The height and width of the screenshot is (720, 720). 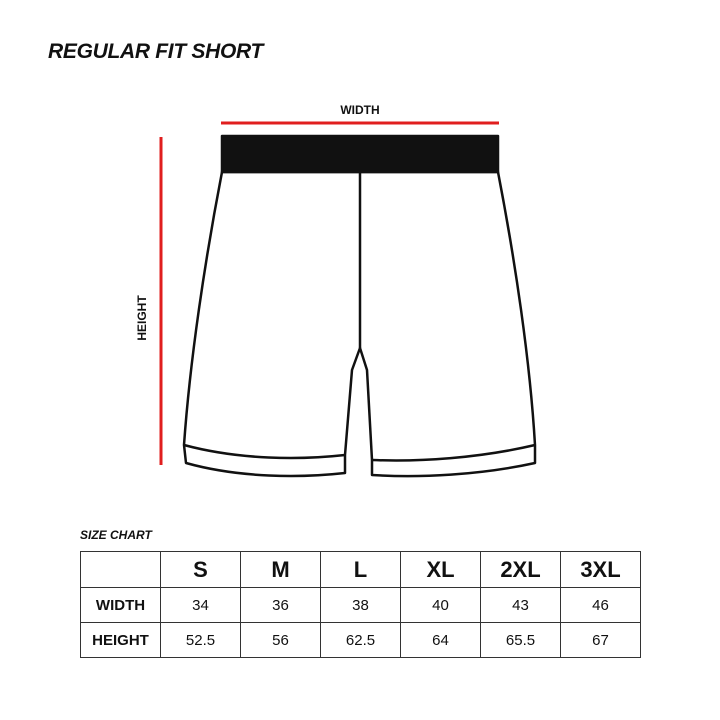 What do you see at coordinates (280, 640) in the screenshot?
I see `cell: 56` at bounding box center [280, 640].